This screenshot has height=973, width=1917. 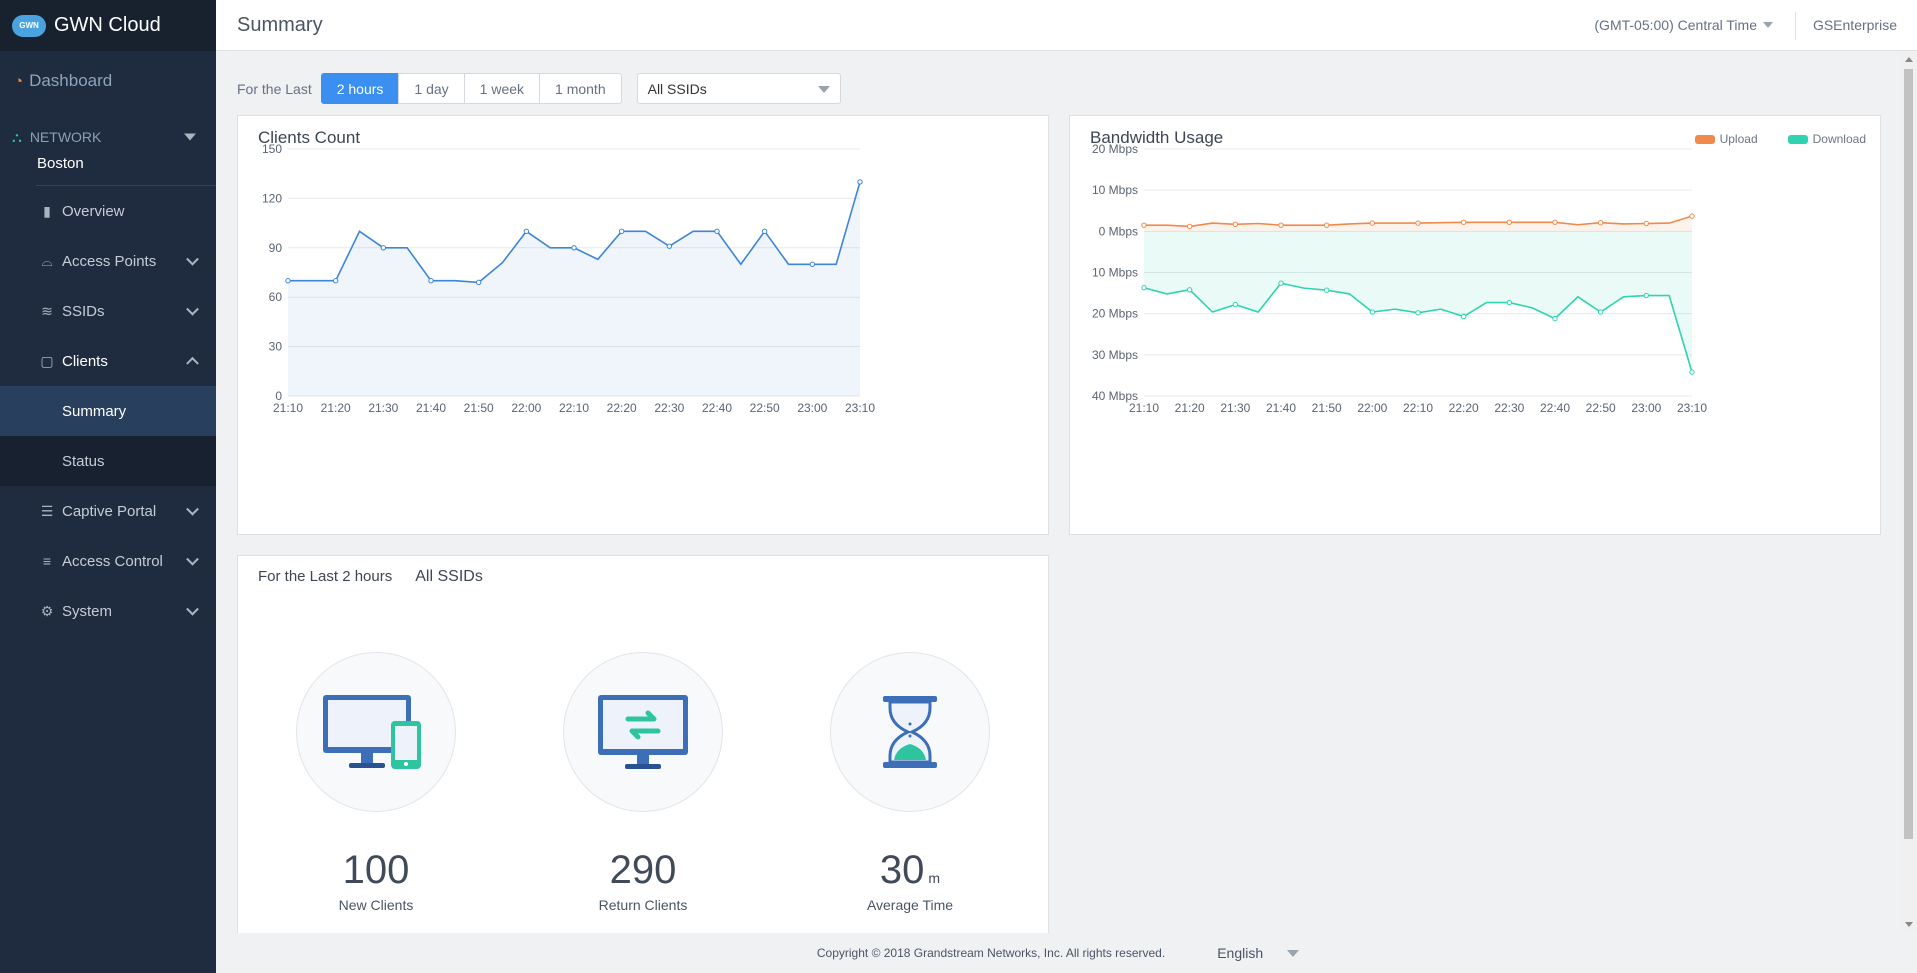 I want to click on access-point-icon: ⌓, so click(x=47, y=260).